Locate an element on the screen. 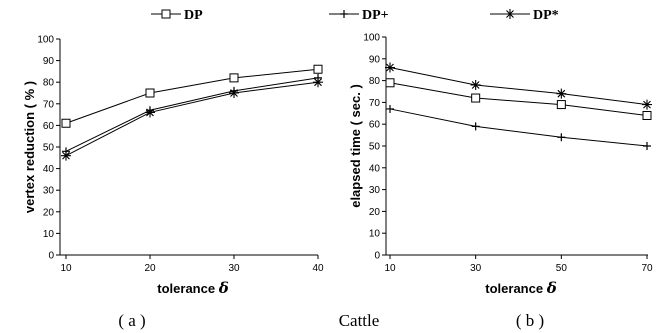 Image resolution: width=663 pixels, height=333 pixels. chart-a-series-line-dp-plus is located at coordinates (192, 114).